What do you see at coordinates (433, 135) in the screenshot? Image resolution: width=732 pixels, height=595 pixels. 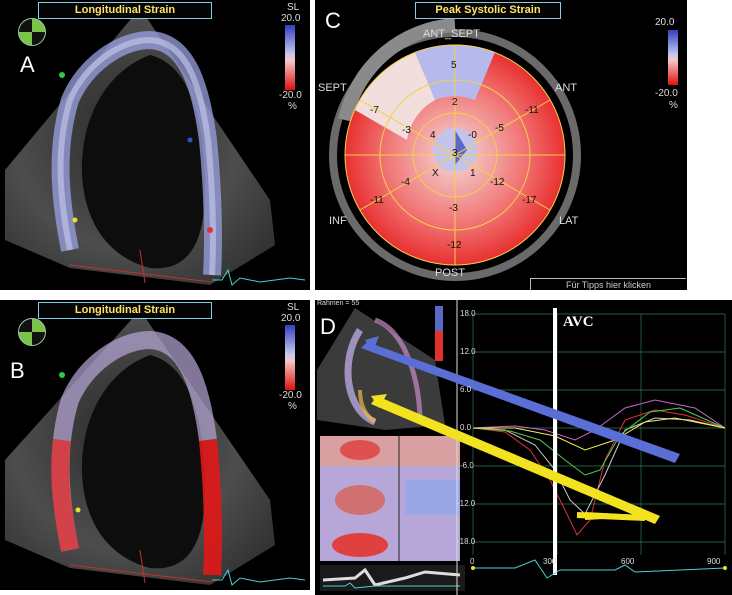 I see `segment-value: 4` at bounding box center [433, 135].